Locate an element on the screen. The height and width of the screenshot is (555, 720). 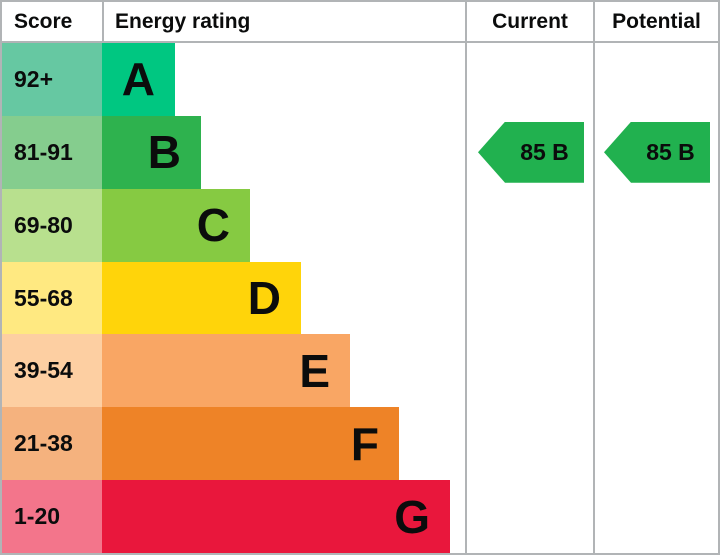
band-g-letter: G is located at coordinates (412, 516).